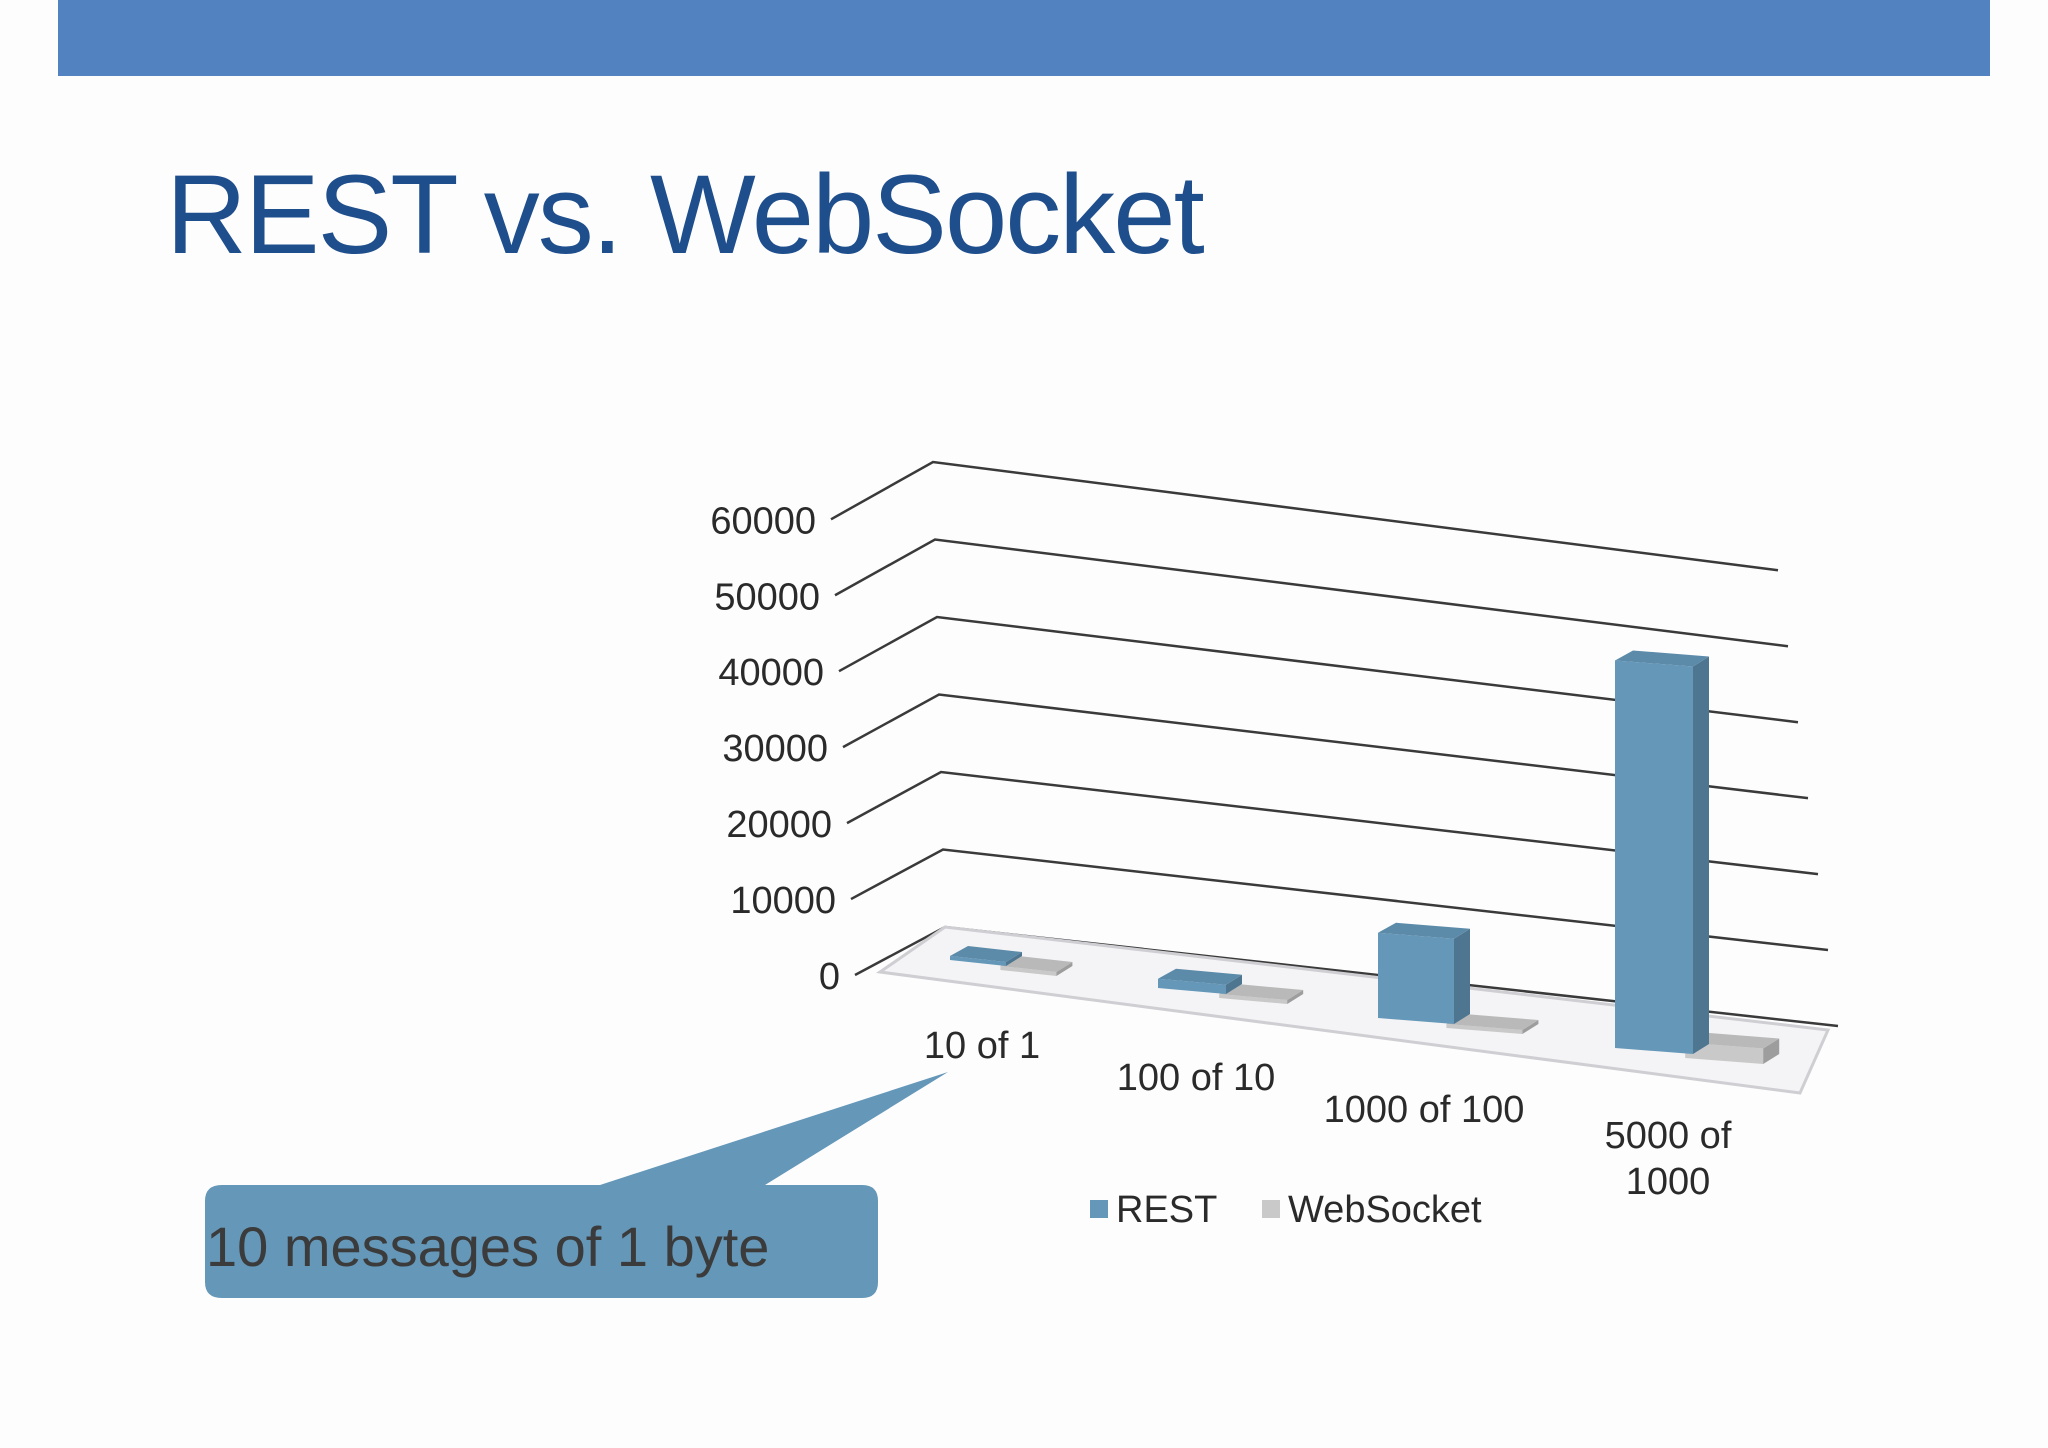  I want to click on x-tick-label: 1000 of 100, so click(1424, 1110).